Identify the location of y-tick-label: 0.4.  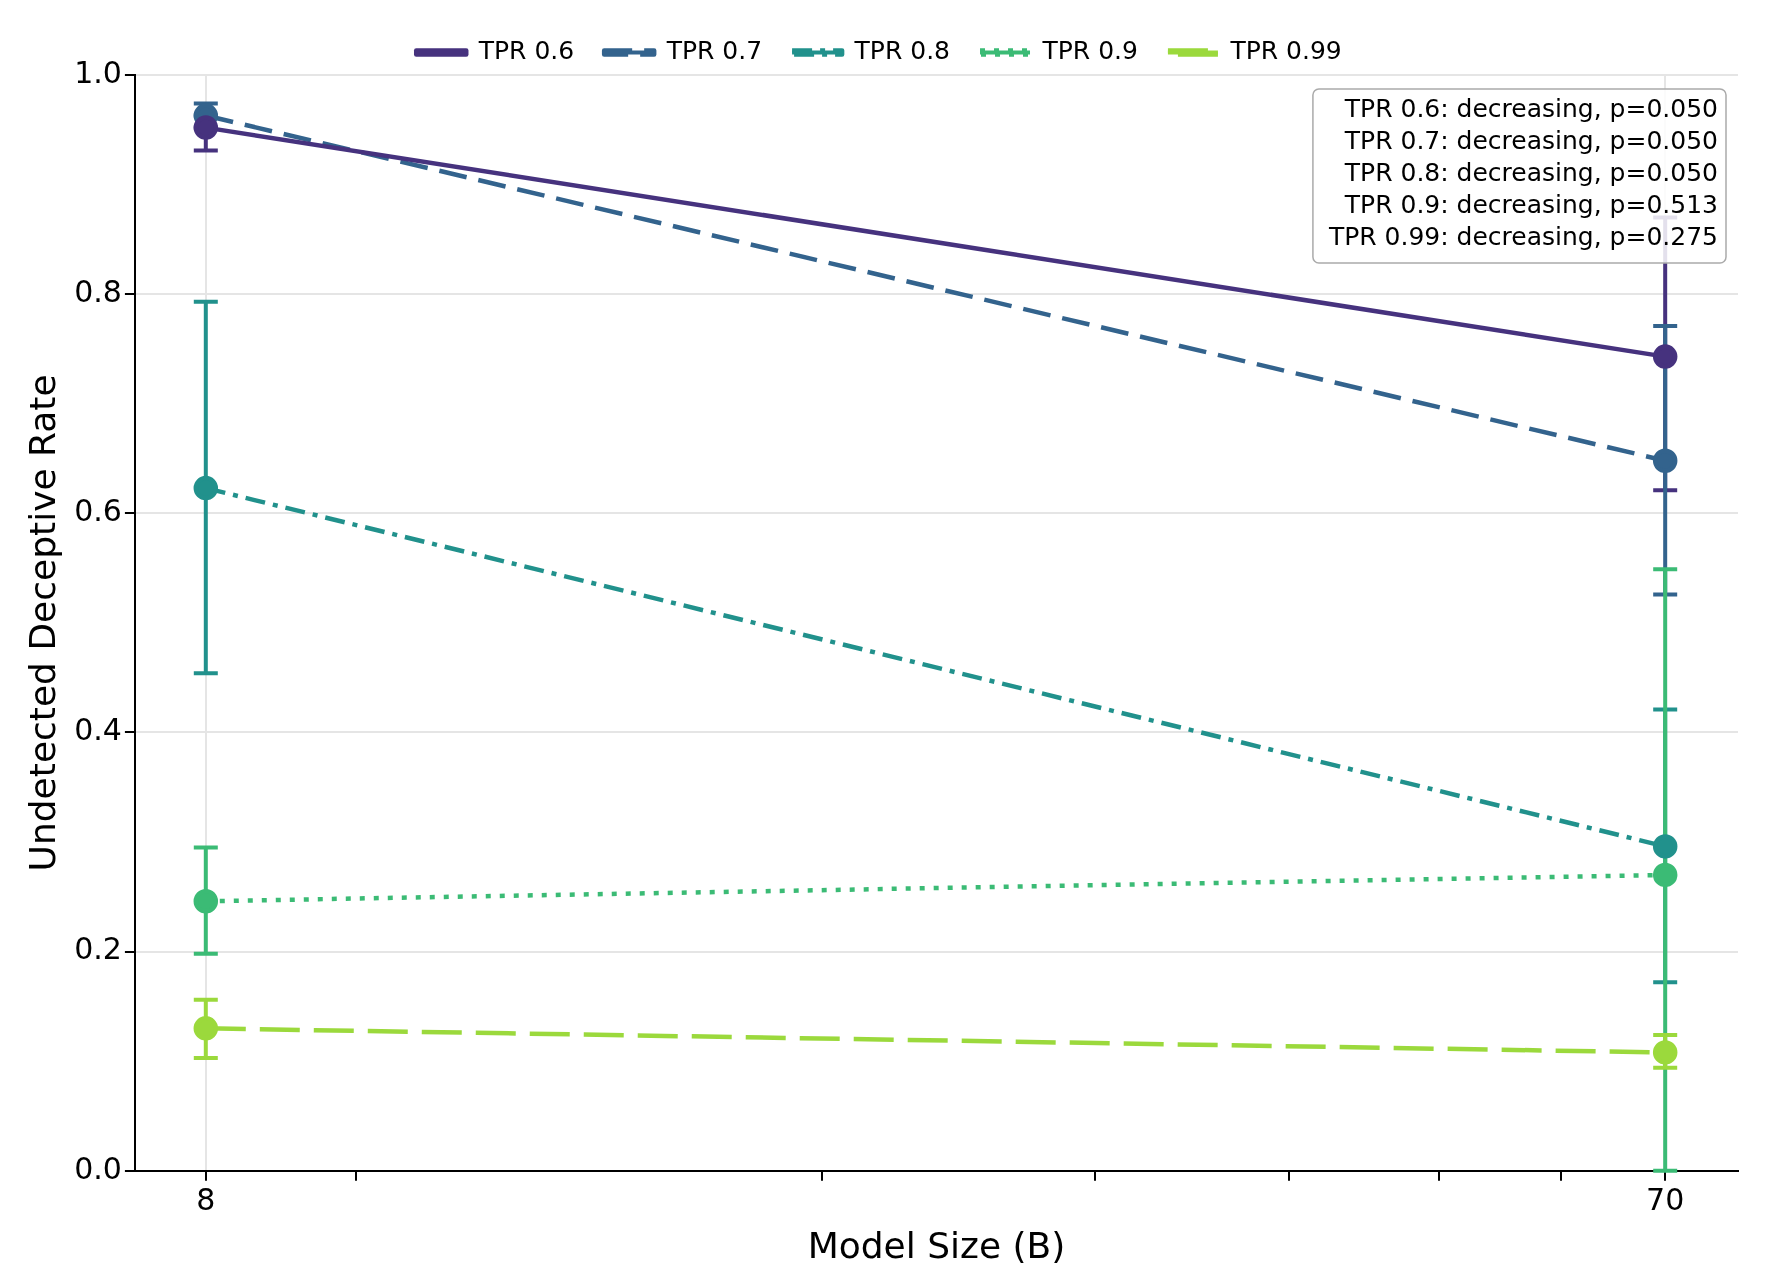
(98, 730).